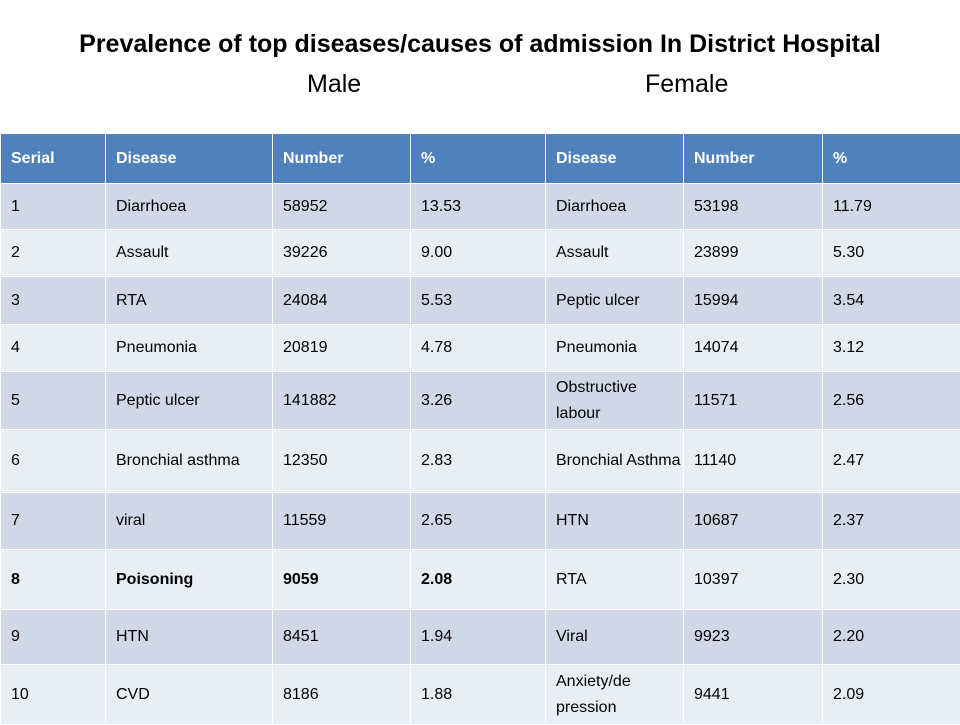 This screenshot has height=725, width=960. I want to click on table-cell: 3.26, so click(478, 401).